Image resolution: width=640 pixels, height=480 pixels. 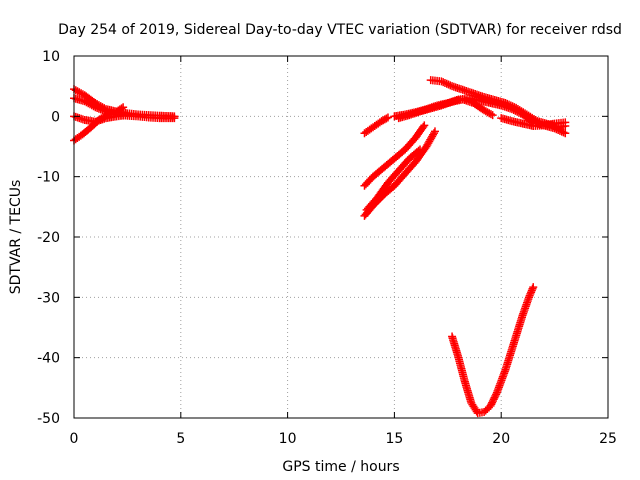 I want to click on x-tick-label: 10, so click(x=288, y=439).